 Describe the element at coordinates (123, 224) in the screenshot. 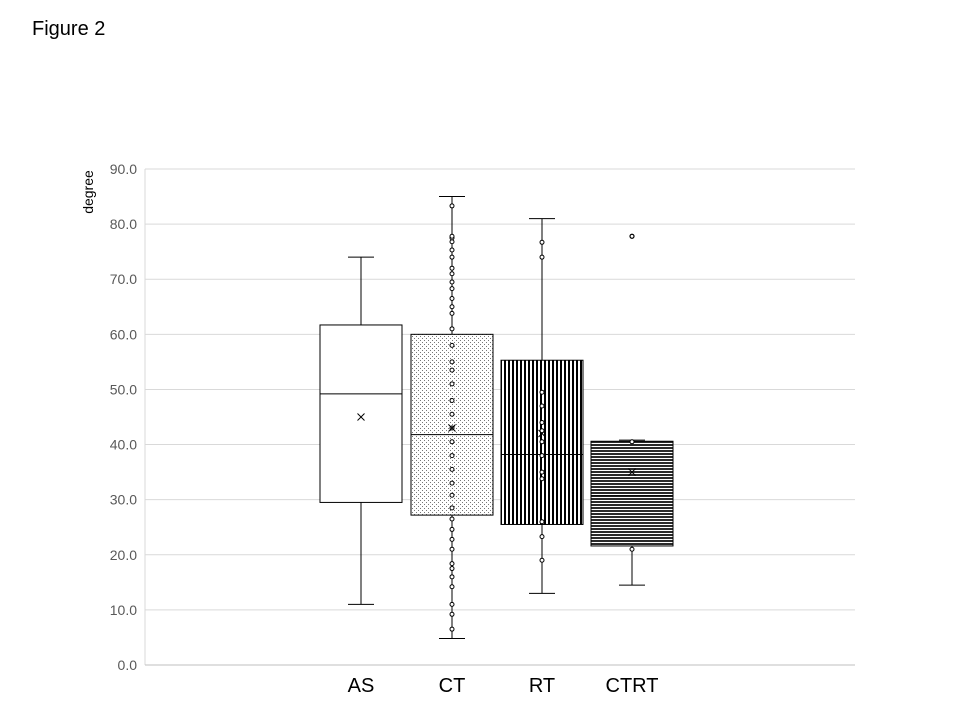

I see `y-tick-label: 80.0` at that location.